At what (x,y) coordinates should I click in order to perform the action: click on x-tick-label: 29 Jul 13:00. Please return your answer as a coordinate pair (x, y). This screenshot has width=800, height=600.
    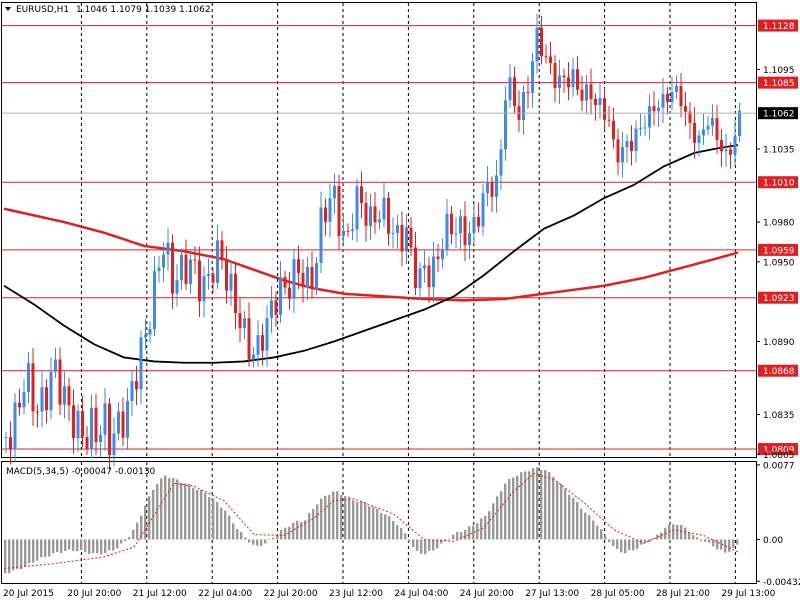
    Looking at the image, I should click on (748, 594).